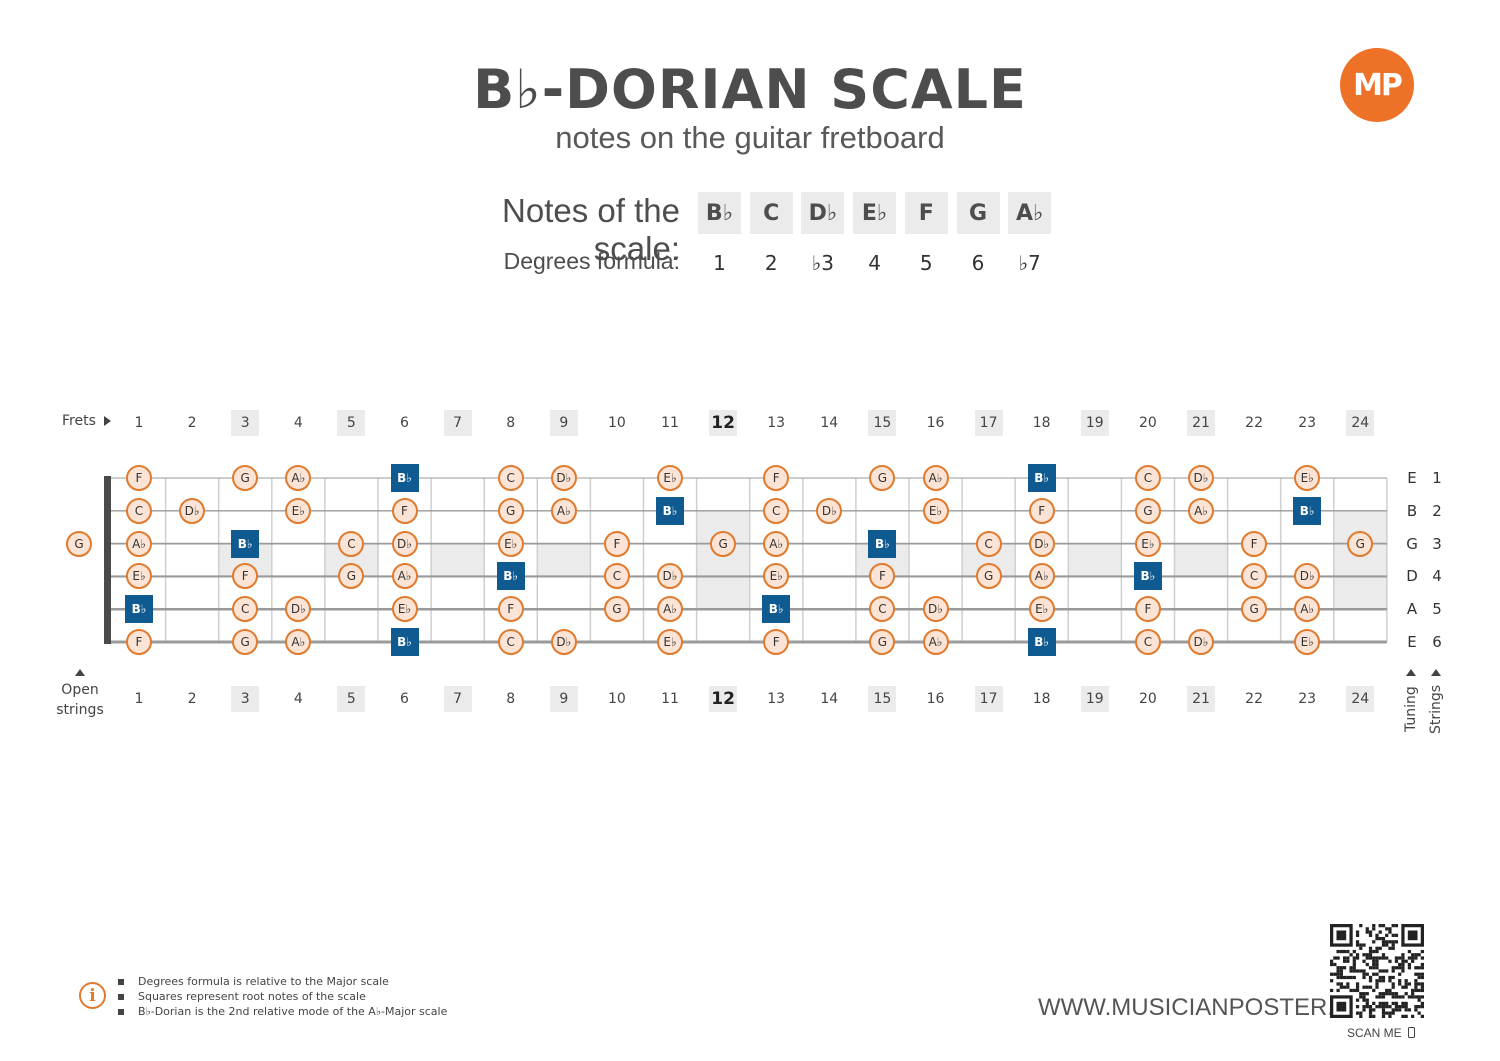 The image size is (1500, 1061). Describe the element at coordinates (1412, 510) in the screenshot. I see `tuning-note: B` at that location.